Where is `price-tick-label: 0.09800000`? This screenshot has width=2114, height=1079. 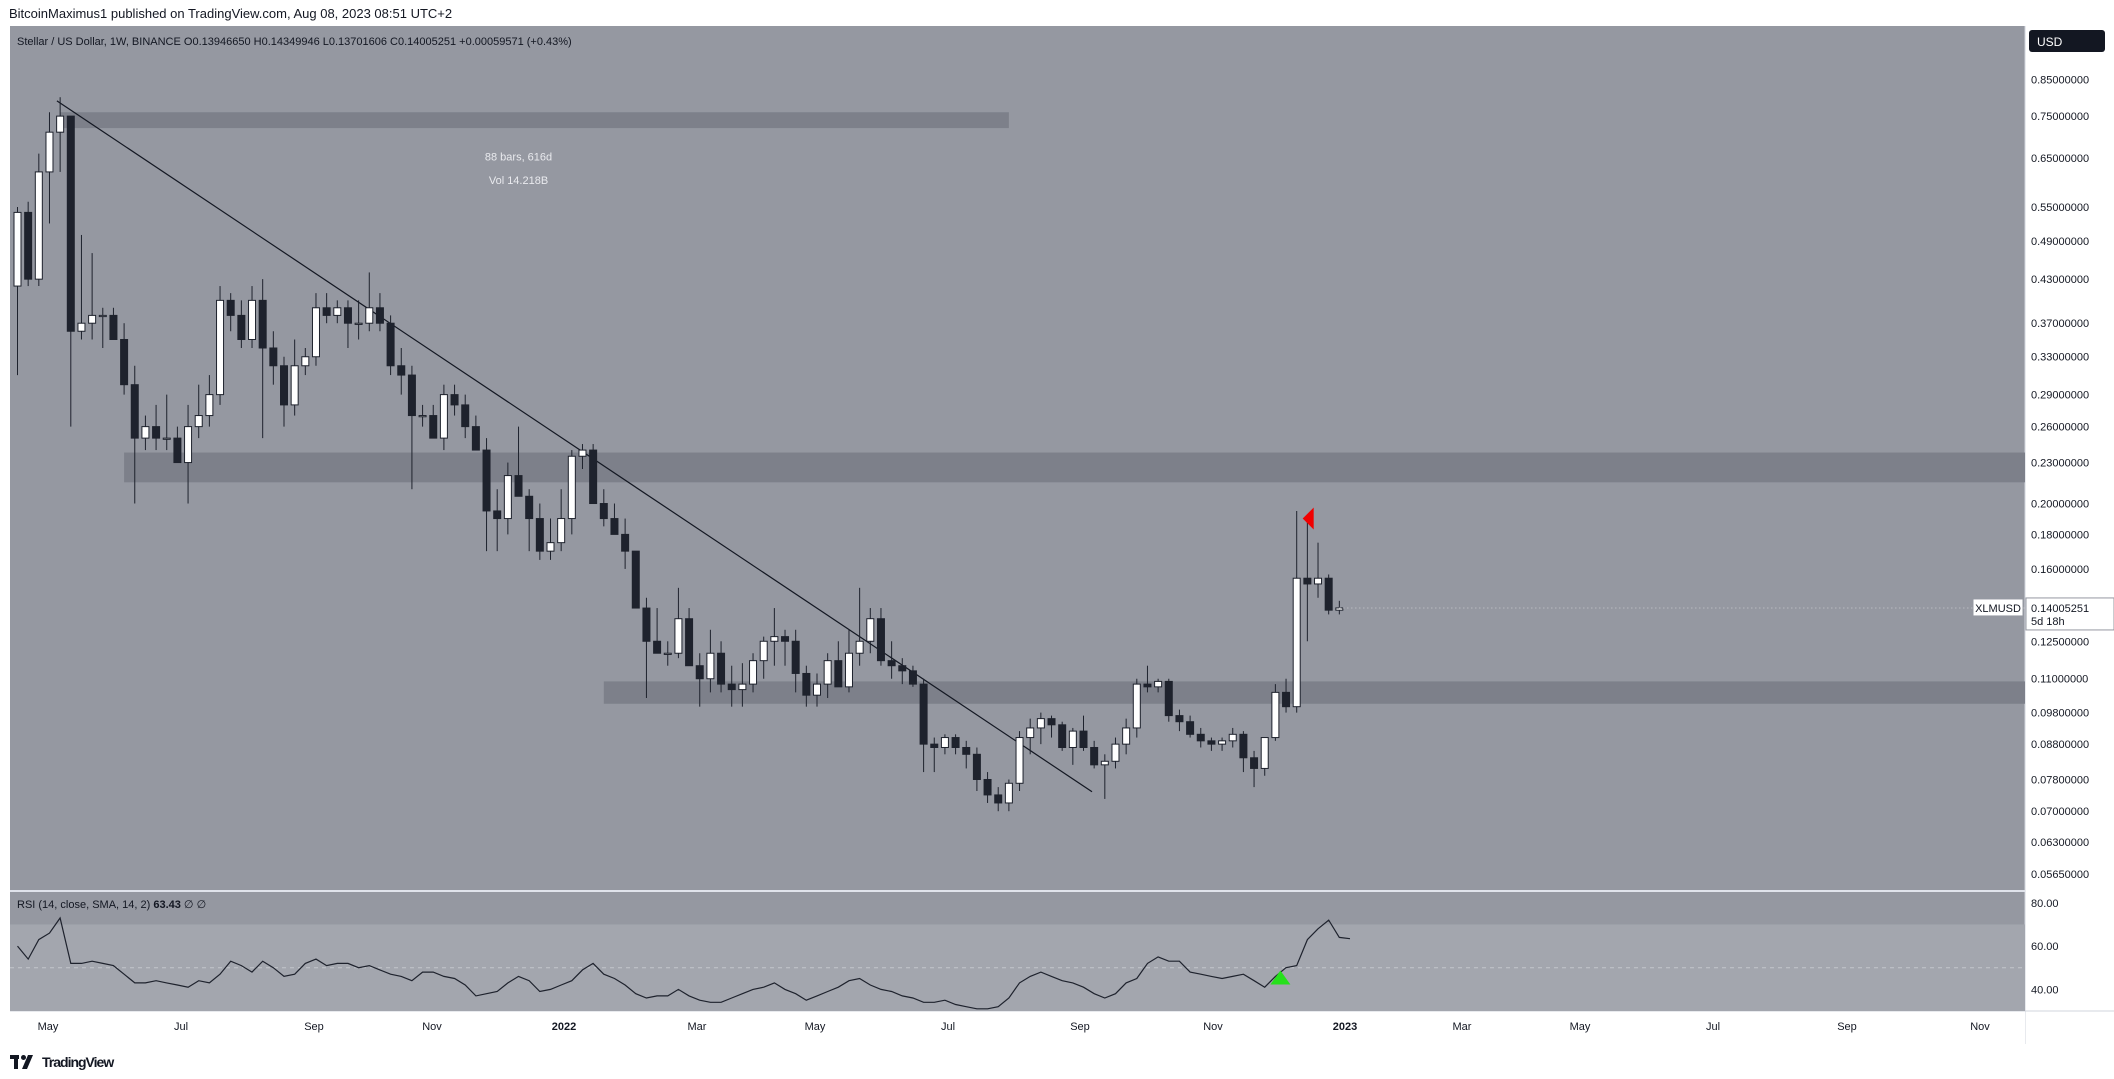
price-tick-label: 0.09800000 is located at coordinates (2060, 714).